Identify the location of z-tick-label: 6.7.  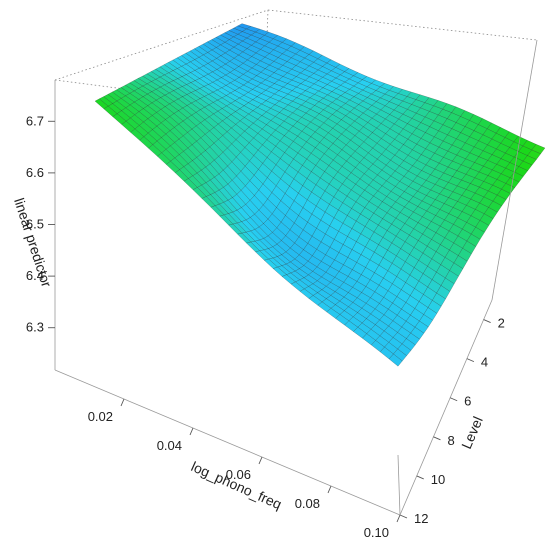
(35, 120).